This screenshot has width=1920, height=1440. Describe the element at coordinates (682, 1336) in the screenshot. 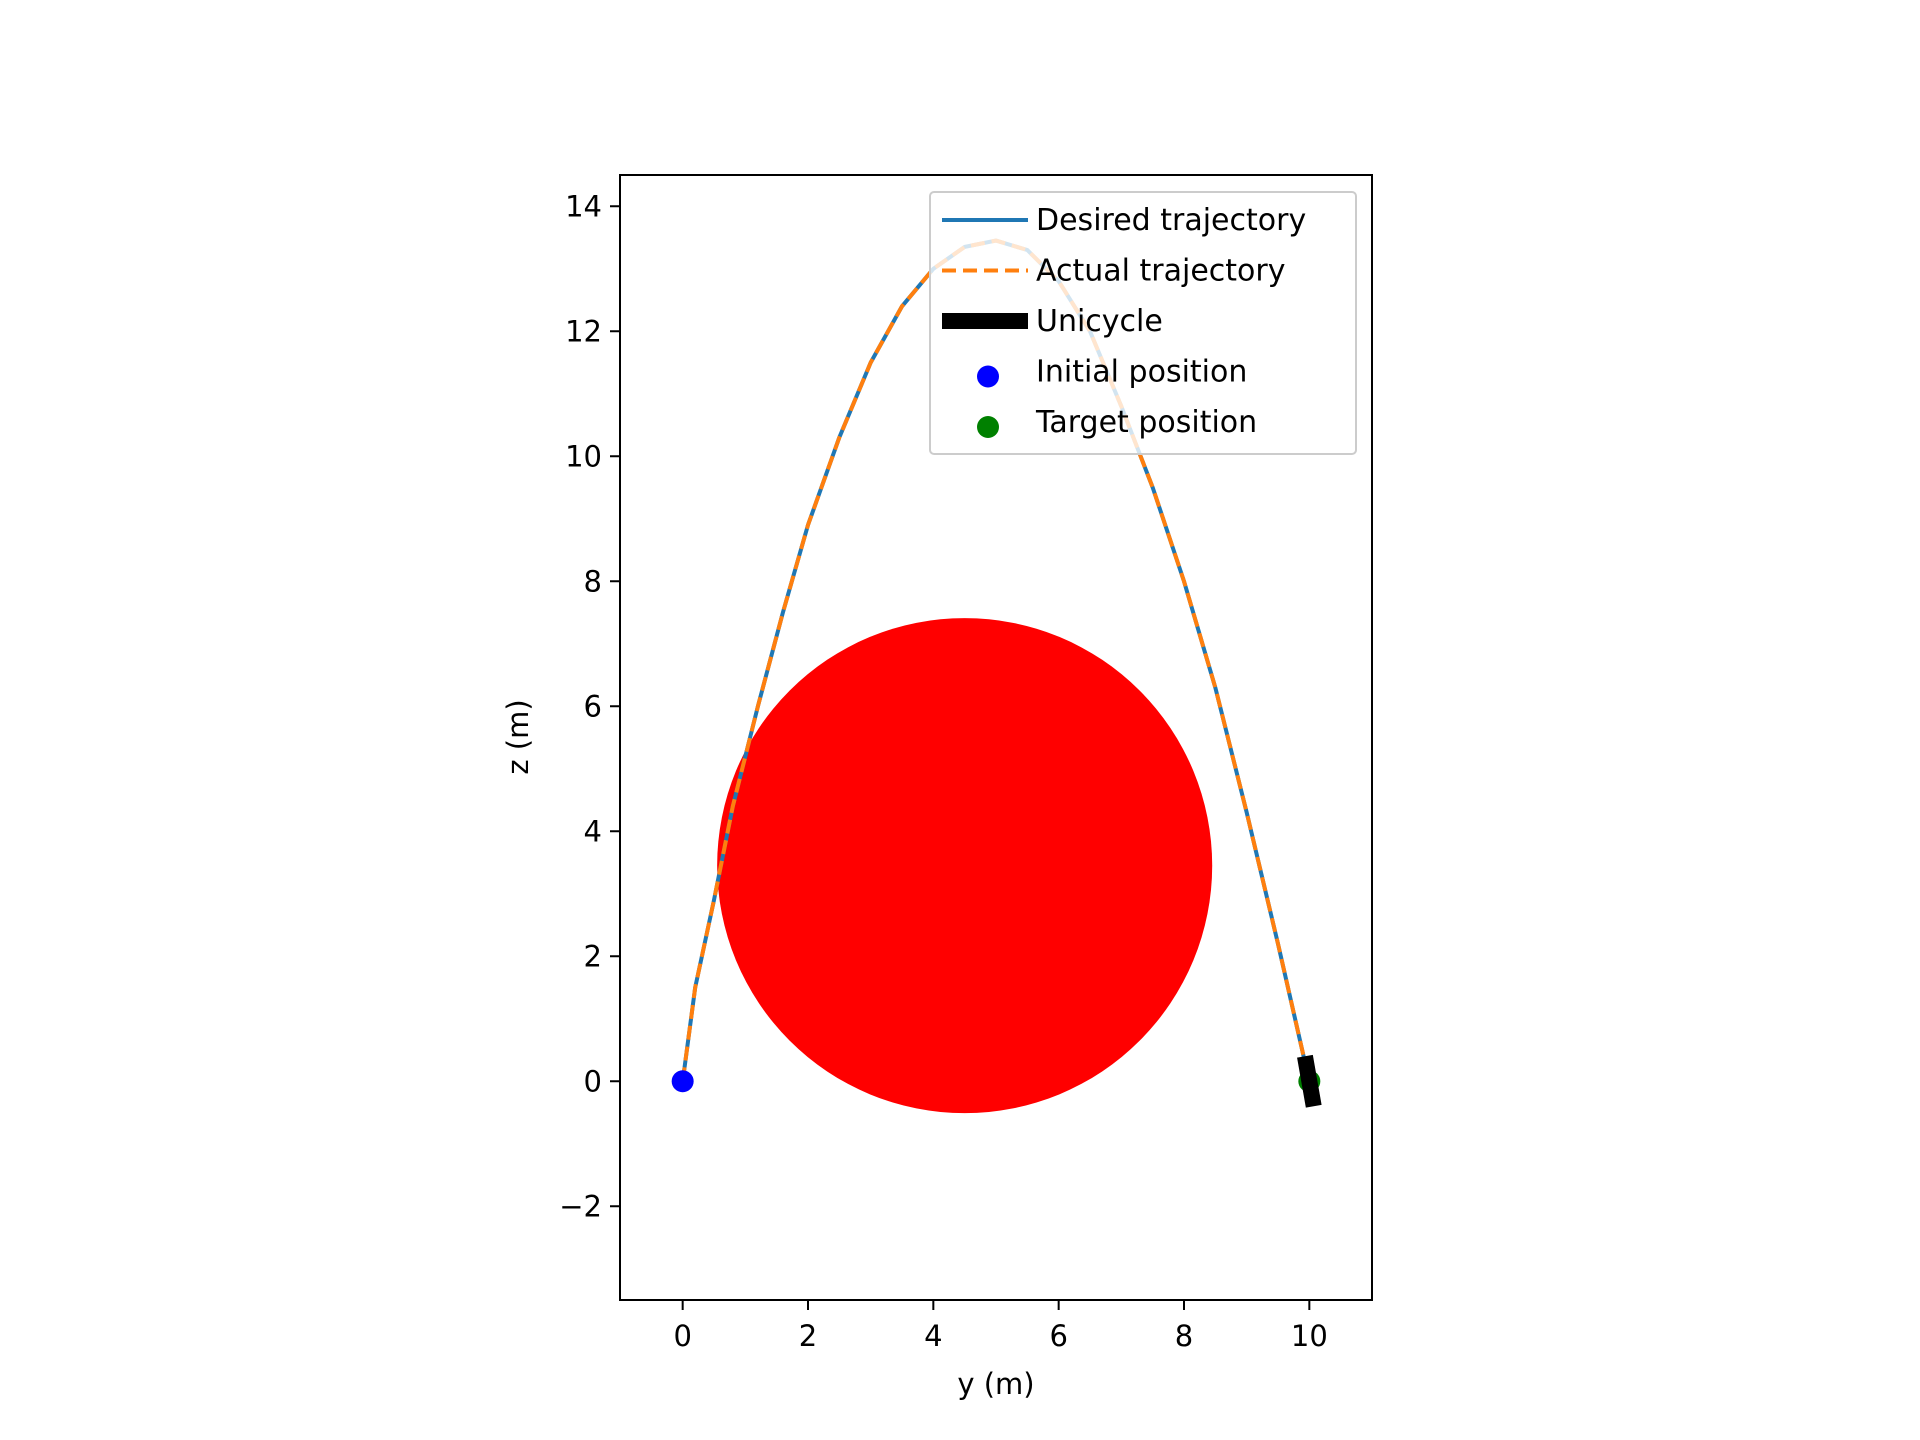

I see `x-tick-label: 0` at that location.